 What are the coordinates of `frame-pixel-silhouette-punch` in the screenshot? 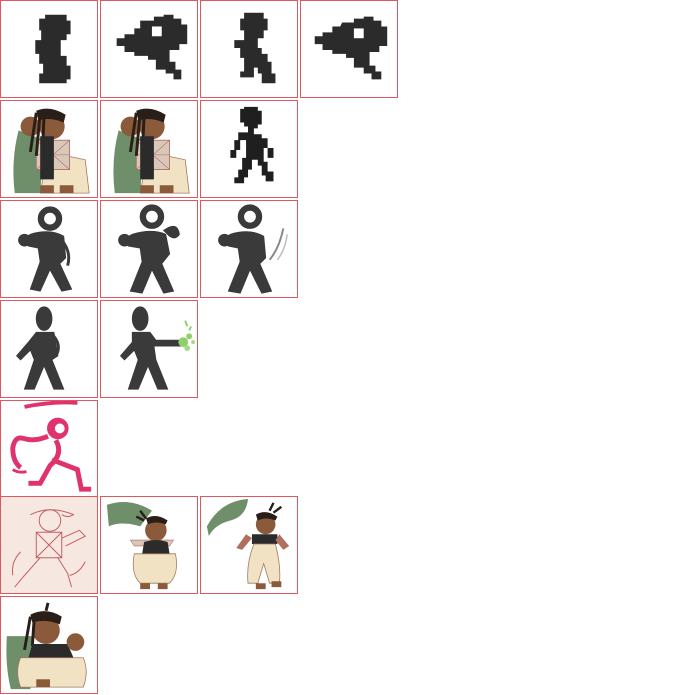 It's located at (149, 49).